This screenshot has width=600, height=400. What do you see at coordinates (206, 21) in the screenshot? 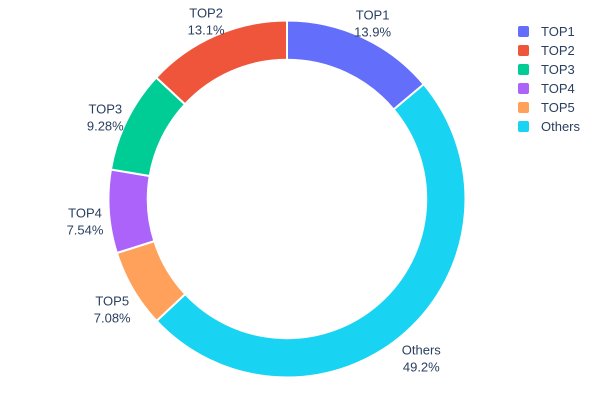
I see `slice-label-top2: TOP2 13.1%` at bounding box center [206, 21].